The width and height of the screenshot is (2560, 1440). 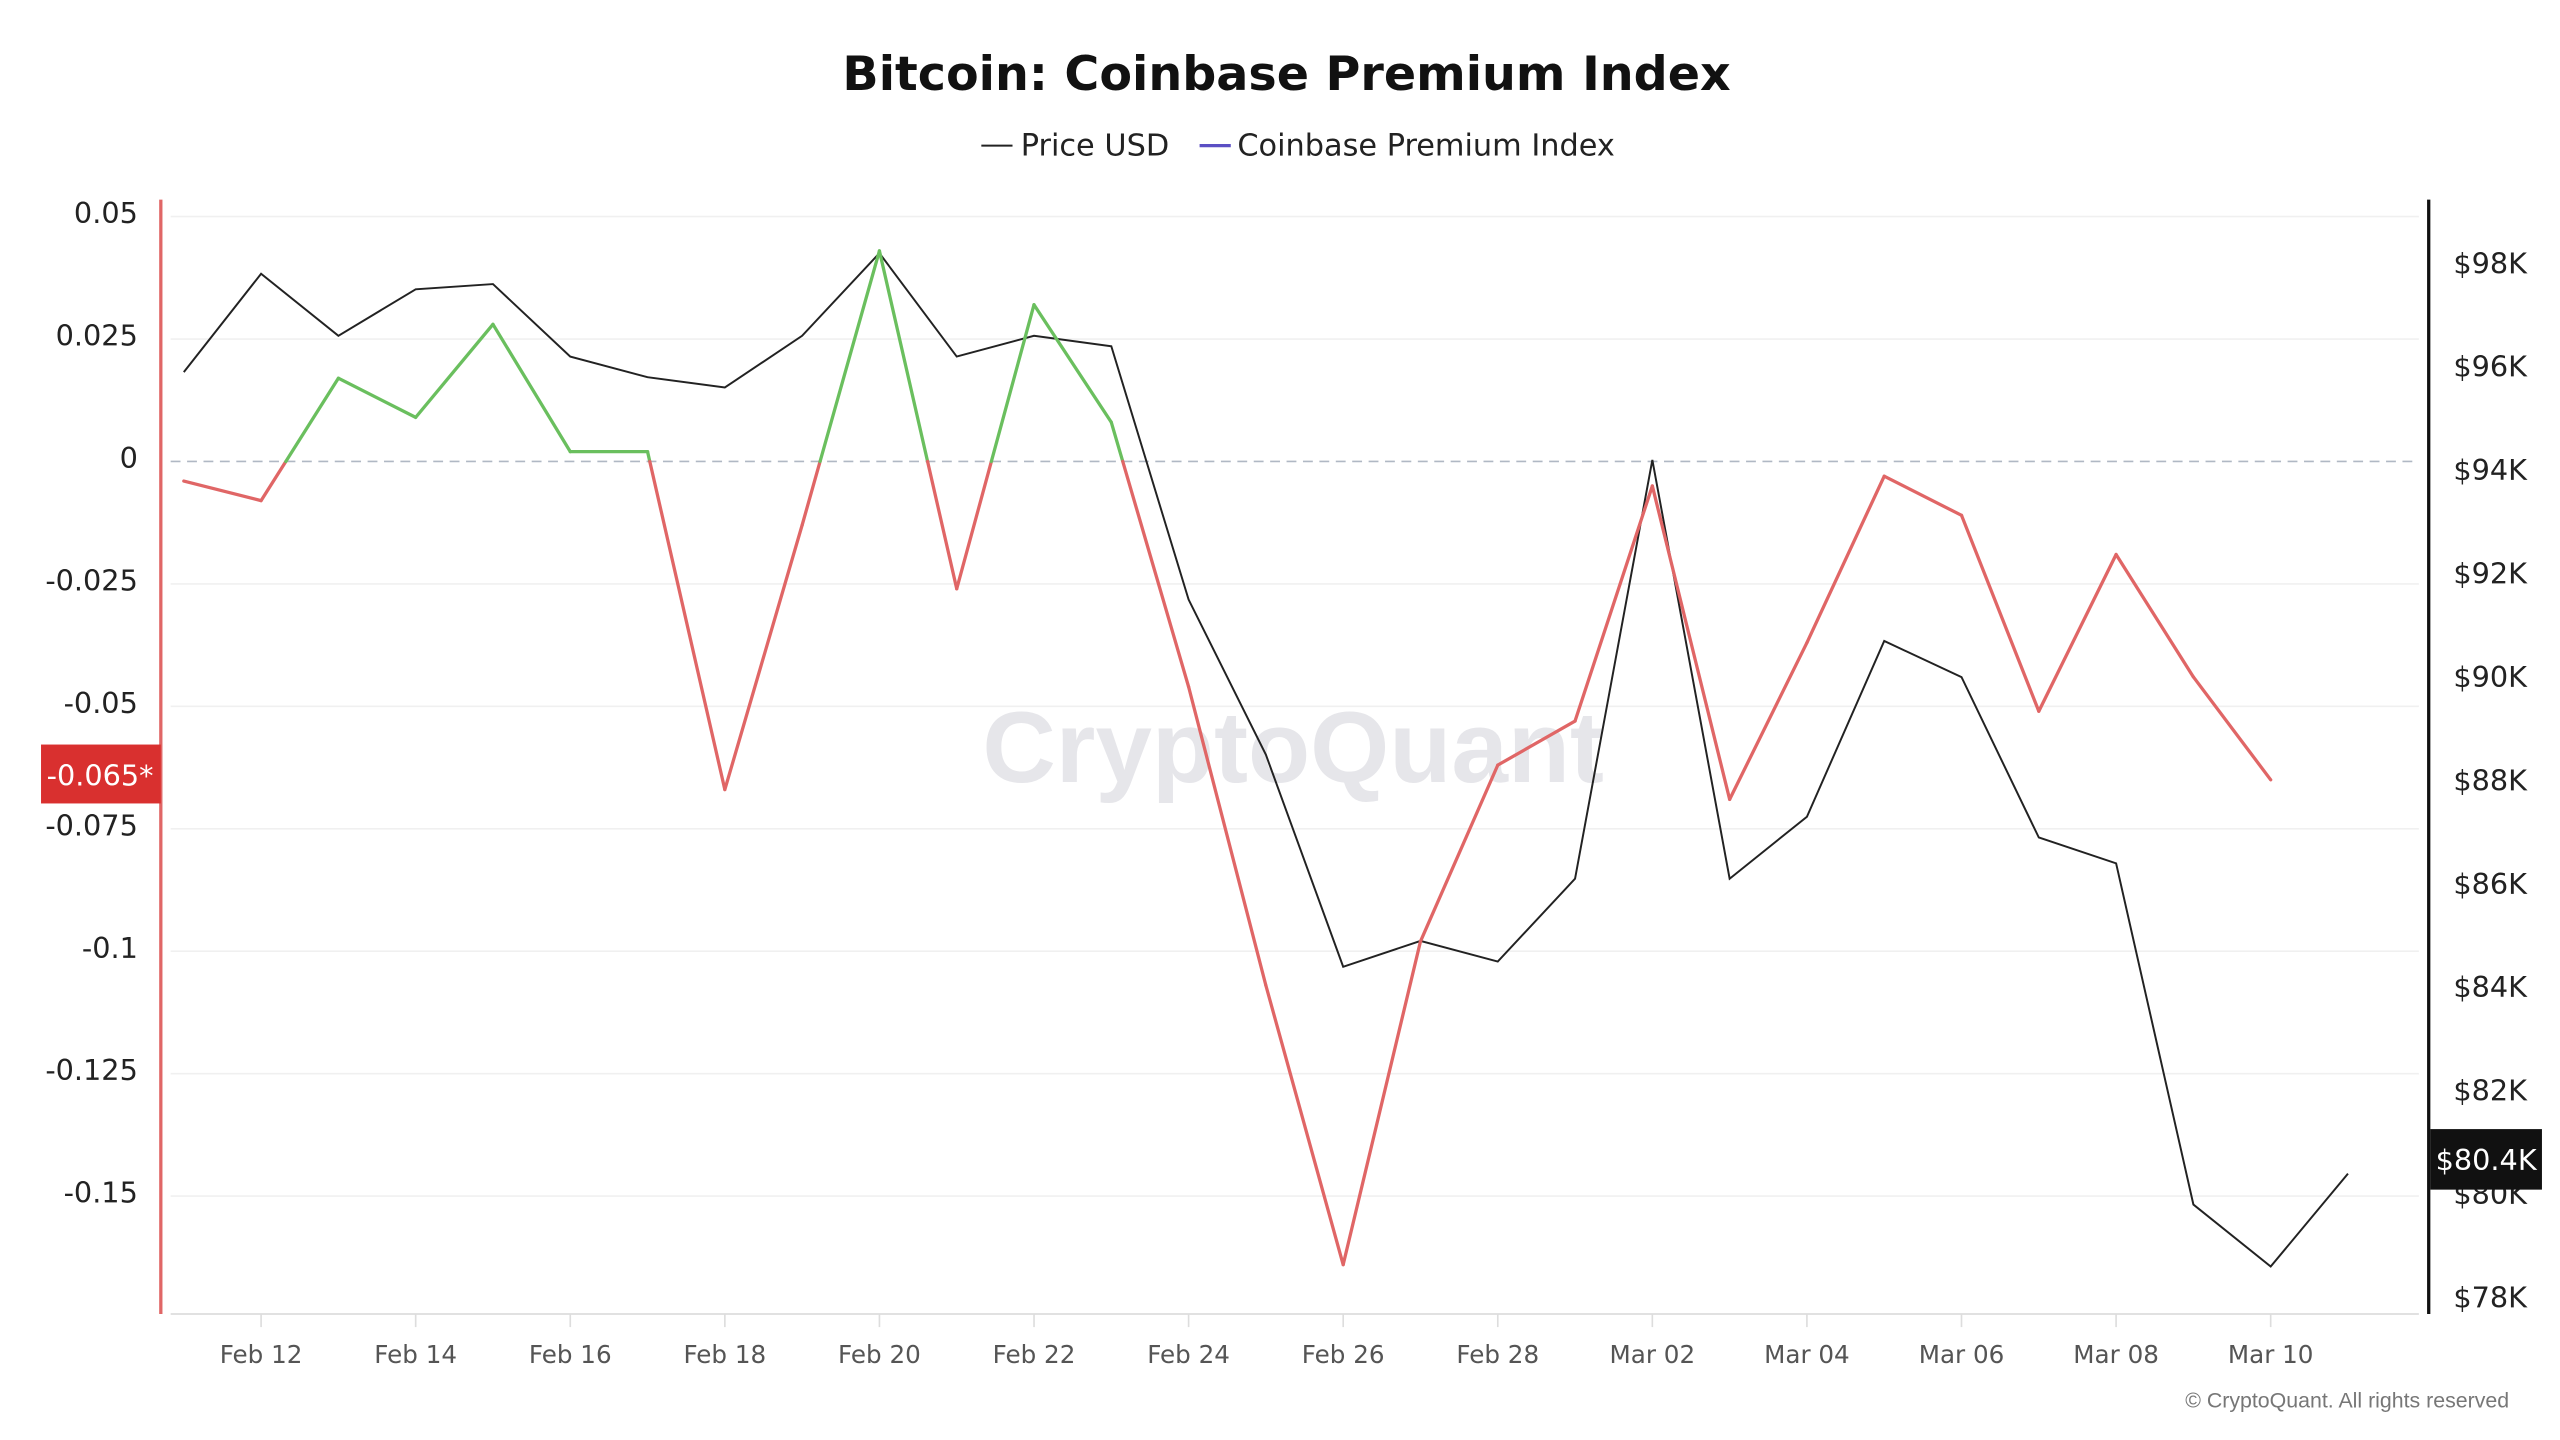 I want to click on right-axis-tick-label: $92K, so click(x=2490, y=574).